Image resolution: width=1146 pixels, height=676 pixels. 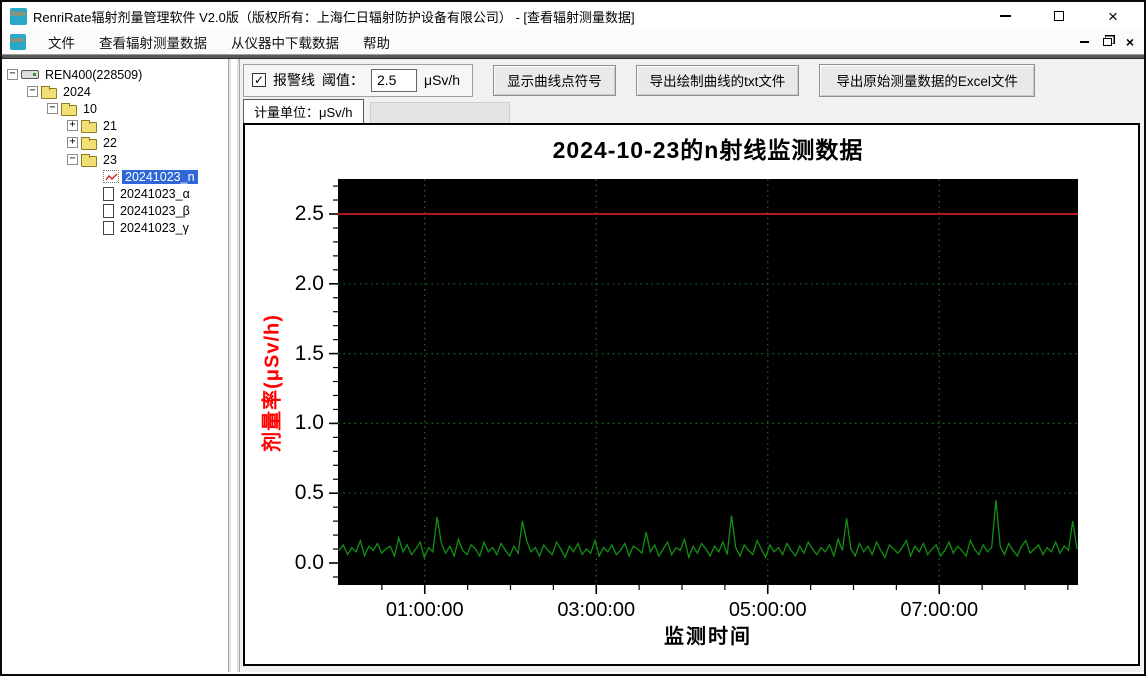 What do you see at coordinates (717, 80) in the screenshot?
I see `export-txt-button: 导出绘制曲线的txt文件` at bounding box center [717, 80].